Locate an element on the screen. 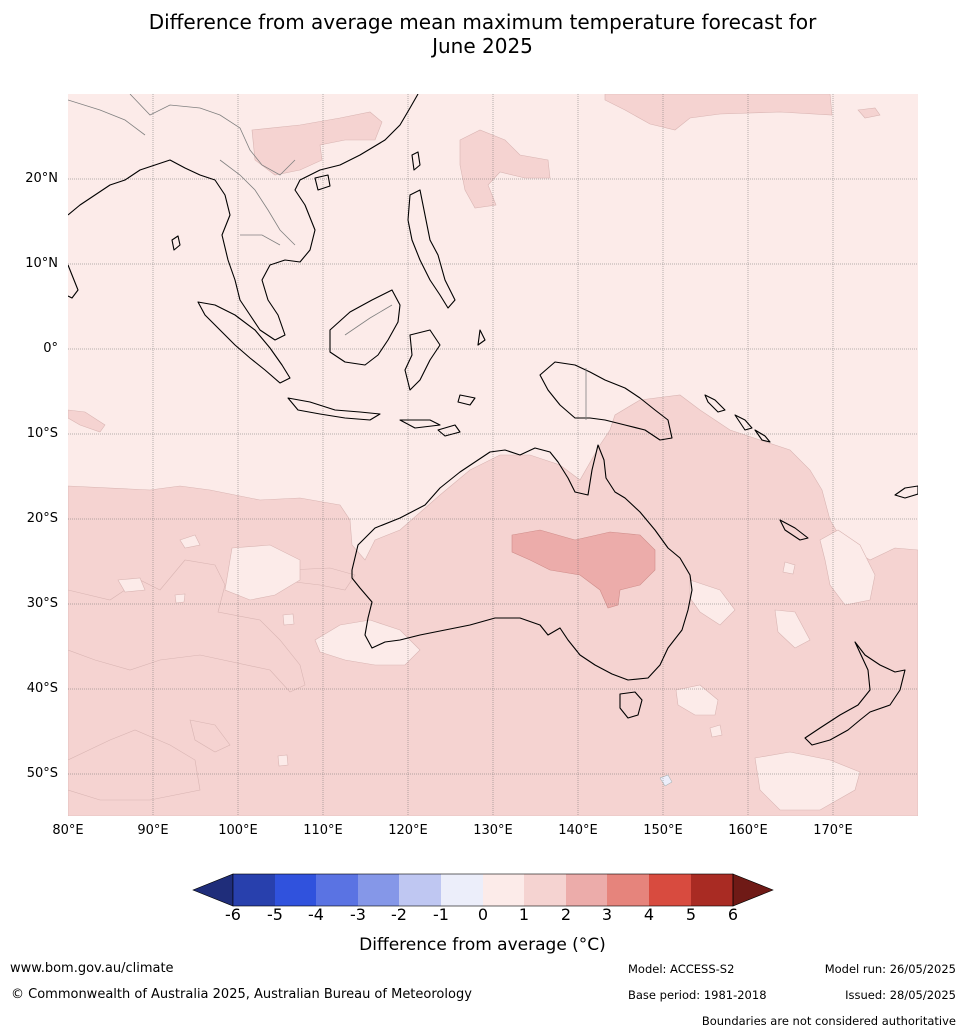  lat-label: 0° is located at coordinates (50, 348).